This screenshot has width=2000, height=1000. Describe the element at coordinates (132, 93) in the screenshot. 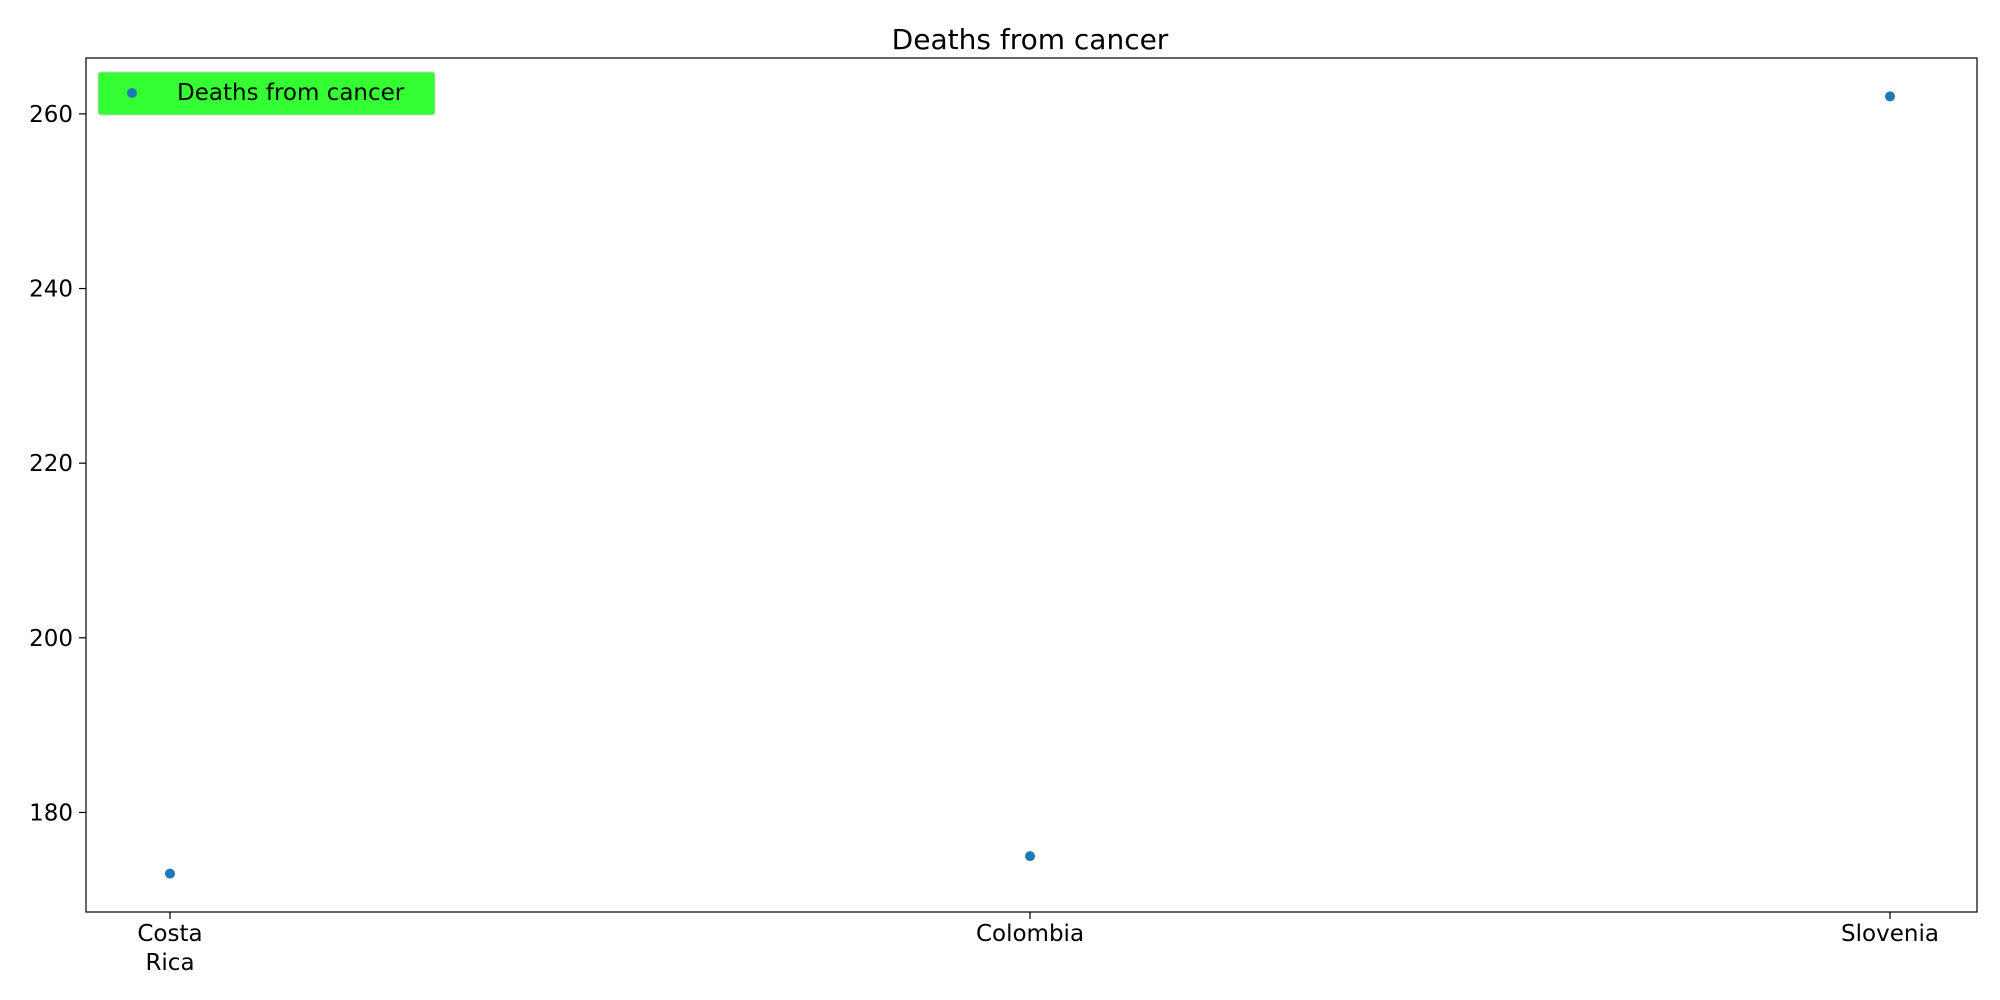

I see `legend-marker` at that location.